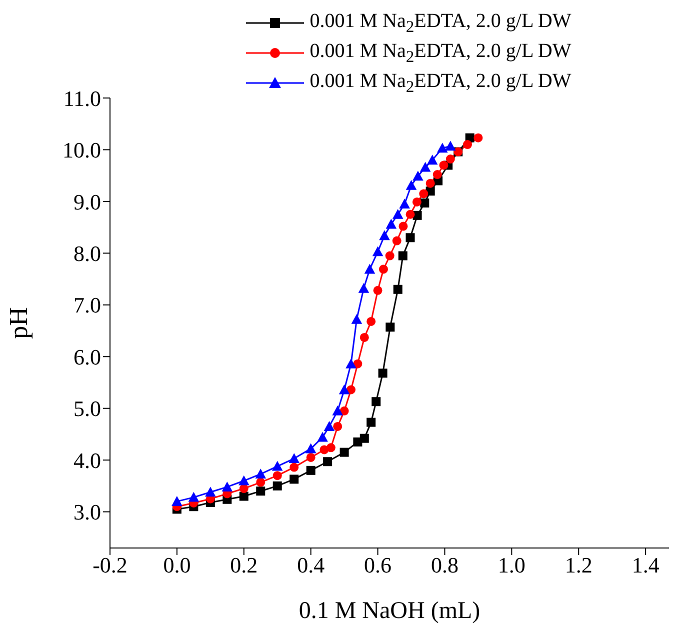  I want to click on x-tick-label: 0.8, so click(444, 565).